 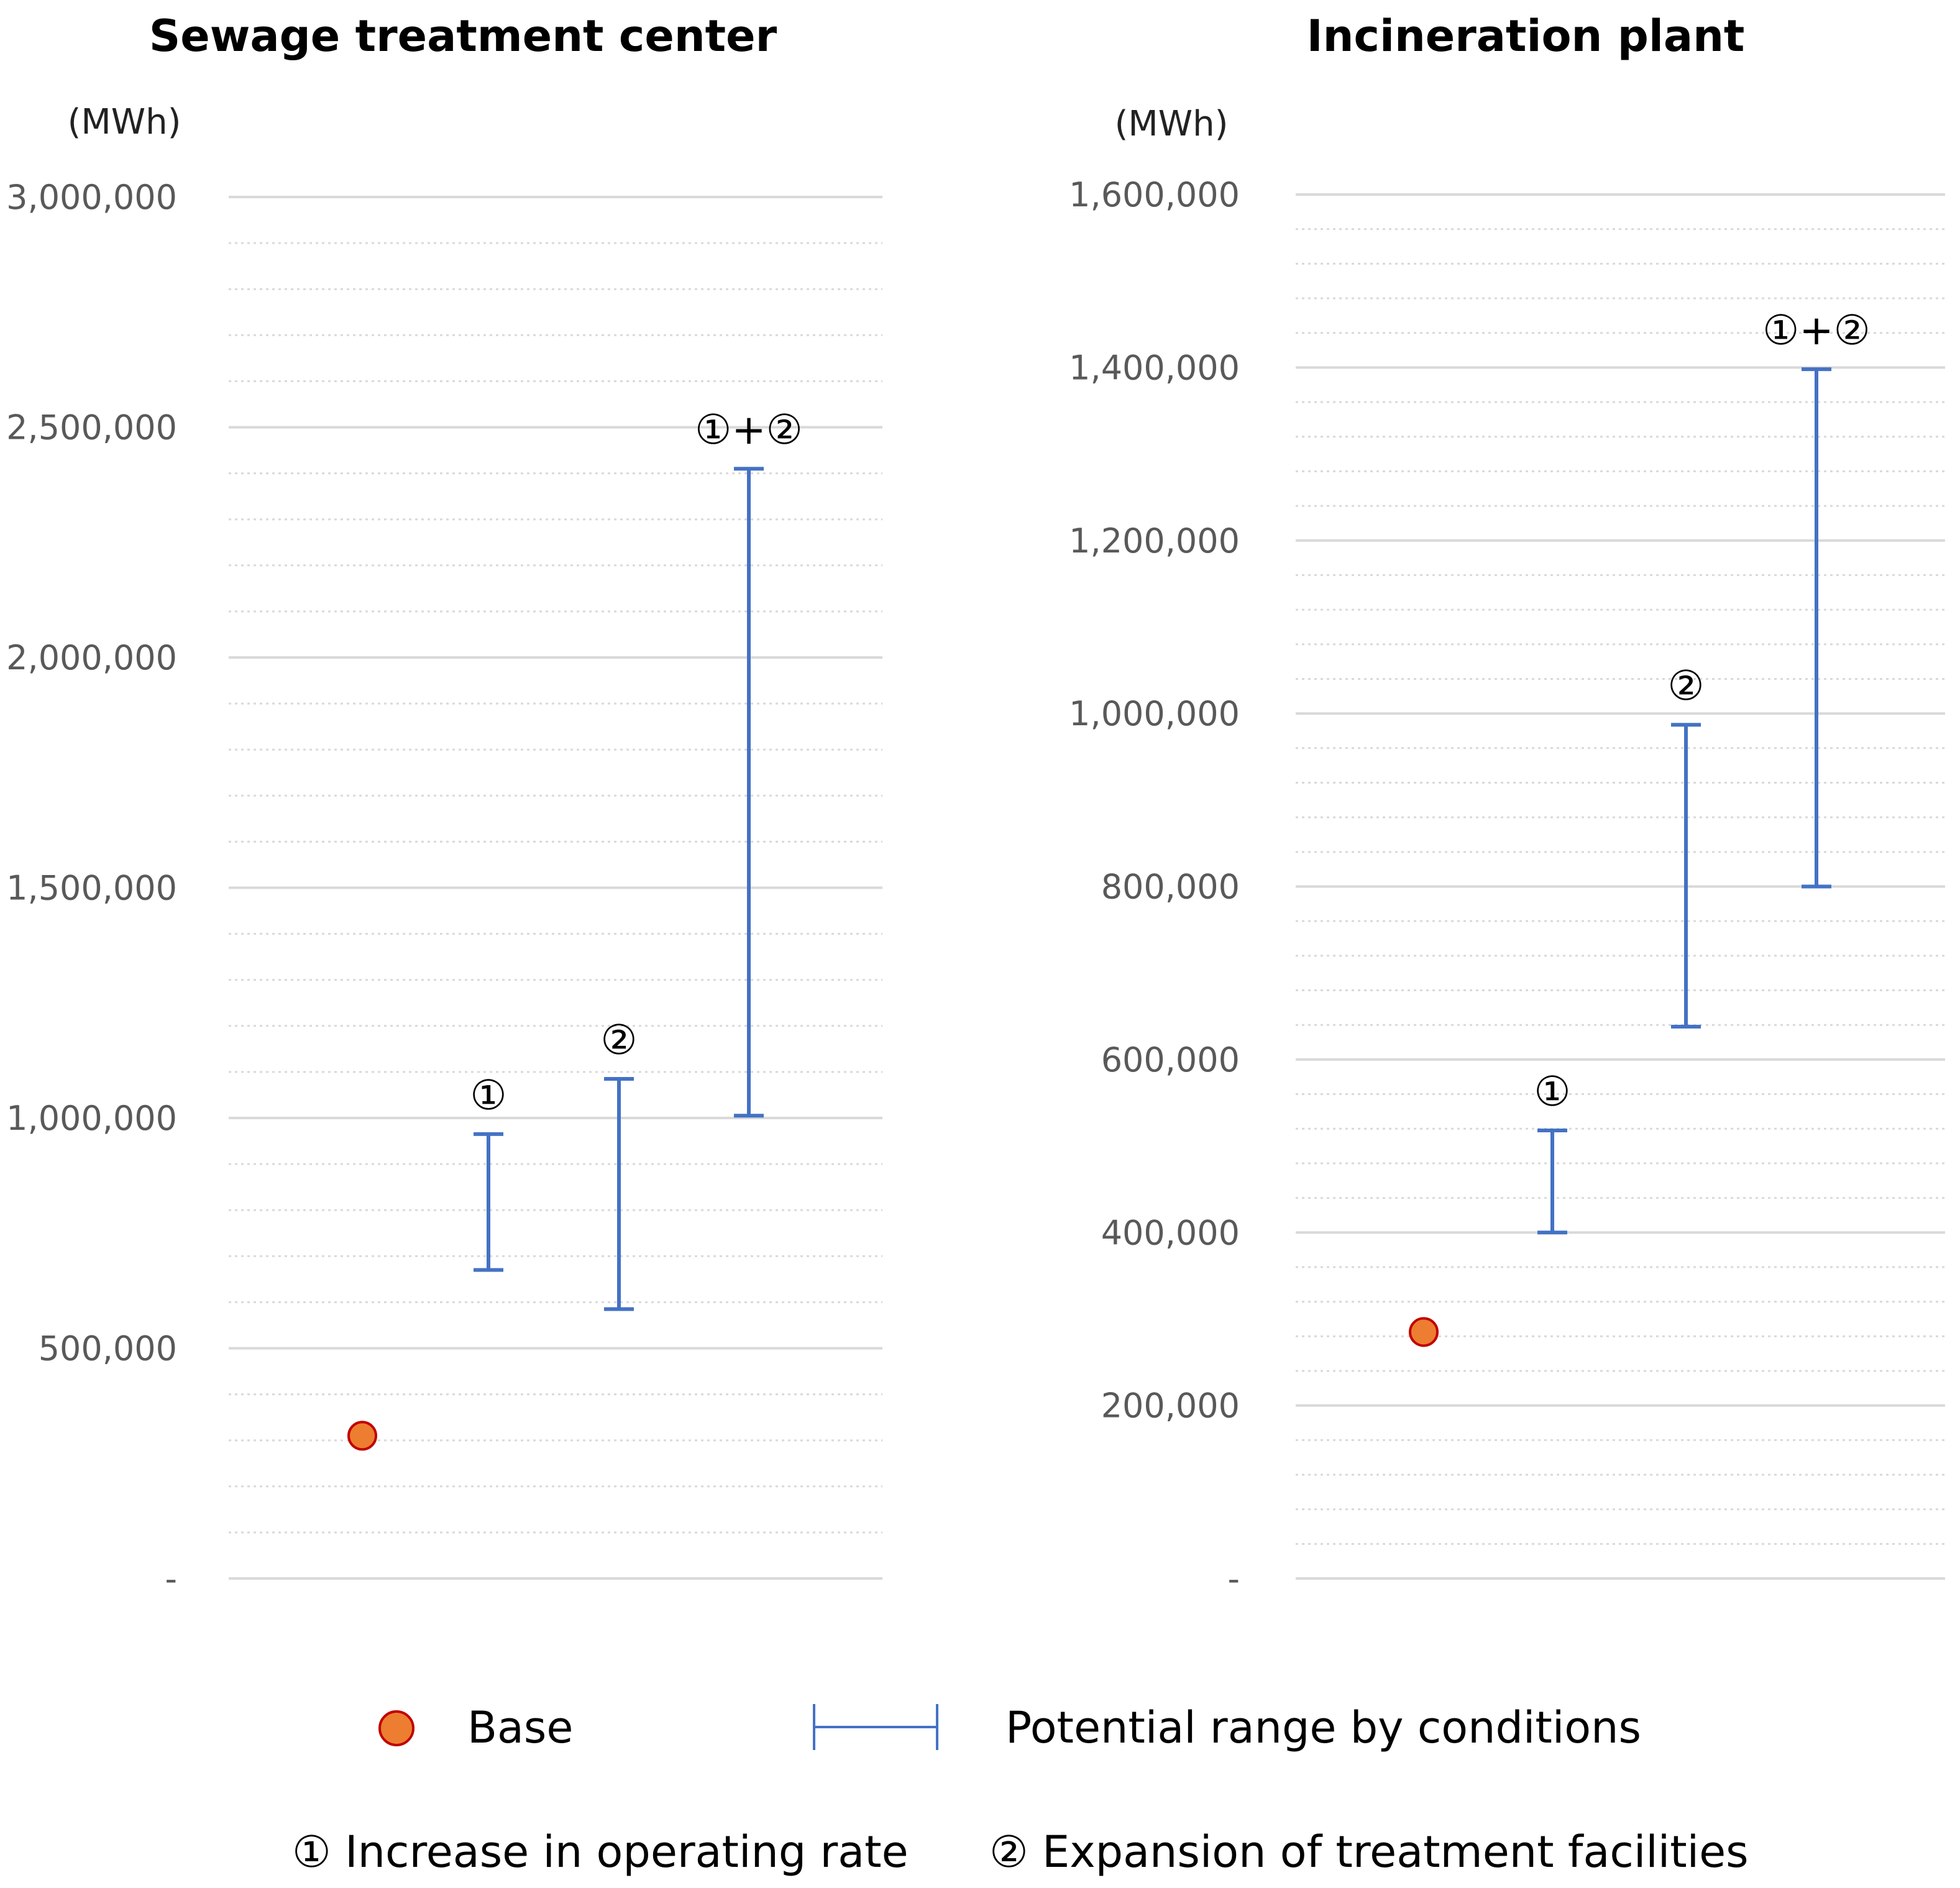 I want to click on y-axis-unit-sewage: (MWh), so click(x=124, y=122).